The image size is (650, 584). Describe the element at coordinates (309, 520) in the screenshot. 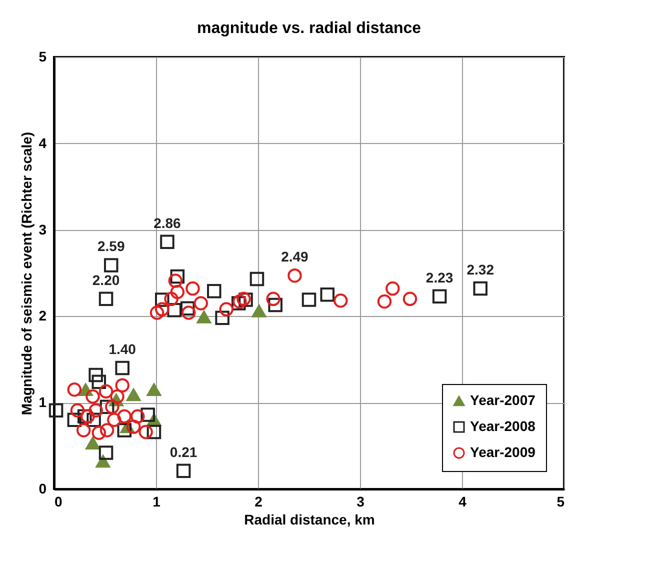

I see `x-axis-title: Radial distance, km` at that location.